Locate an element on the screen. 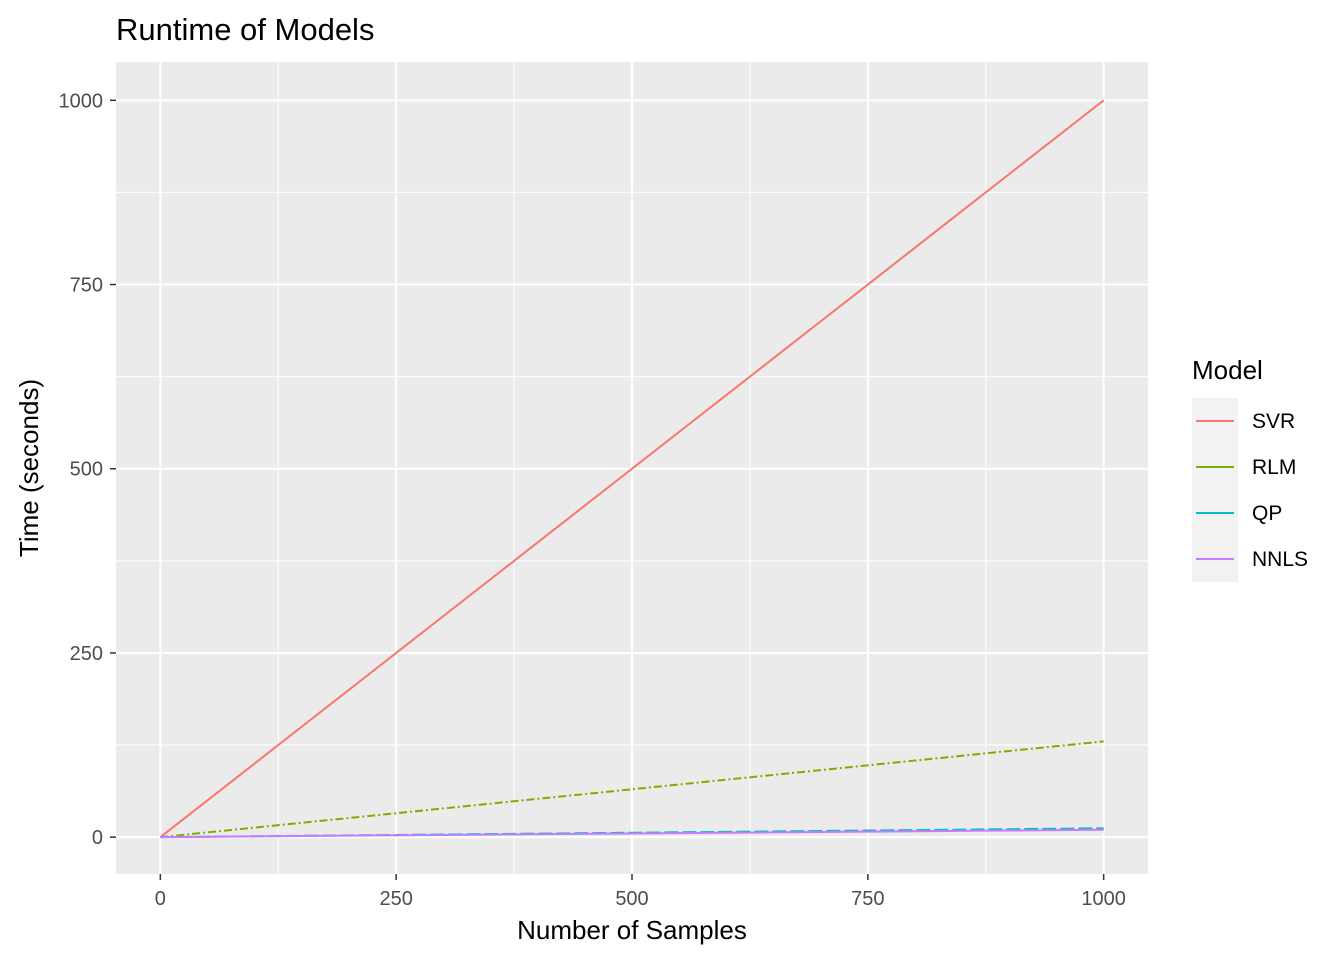  y-tick-label: 1000 is located at coordinates (81, 101).